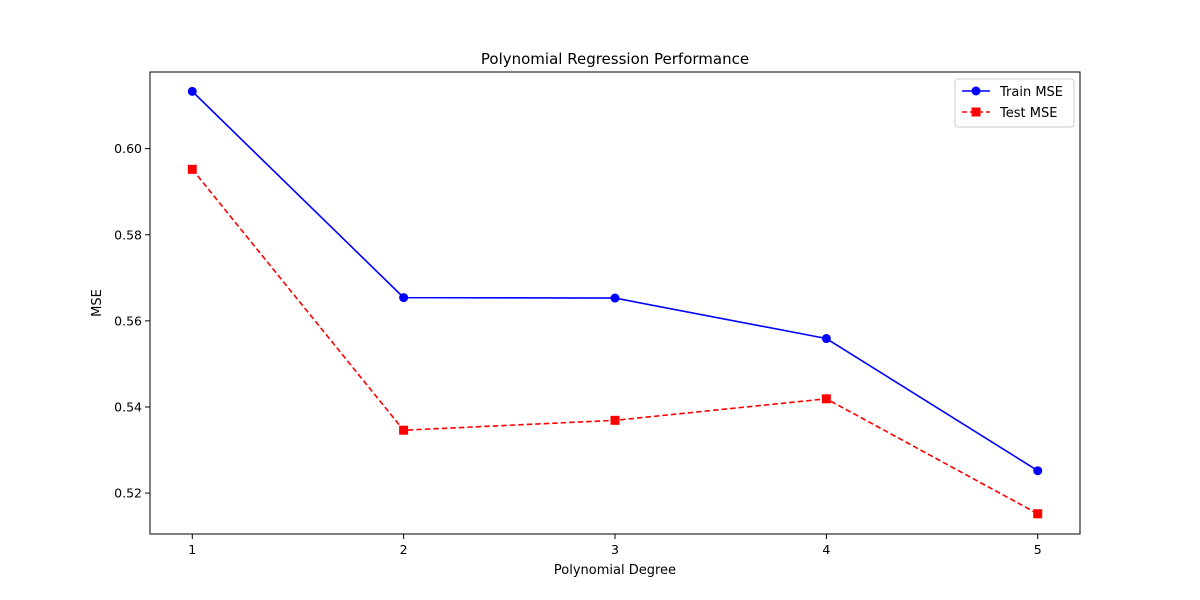  Describe the element at coordinates (1028, 113) in the screenshot. I see `legend-test-label: Test MSE` at that location.